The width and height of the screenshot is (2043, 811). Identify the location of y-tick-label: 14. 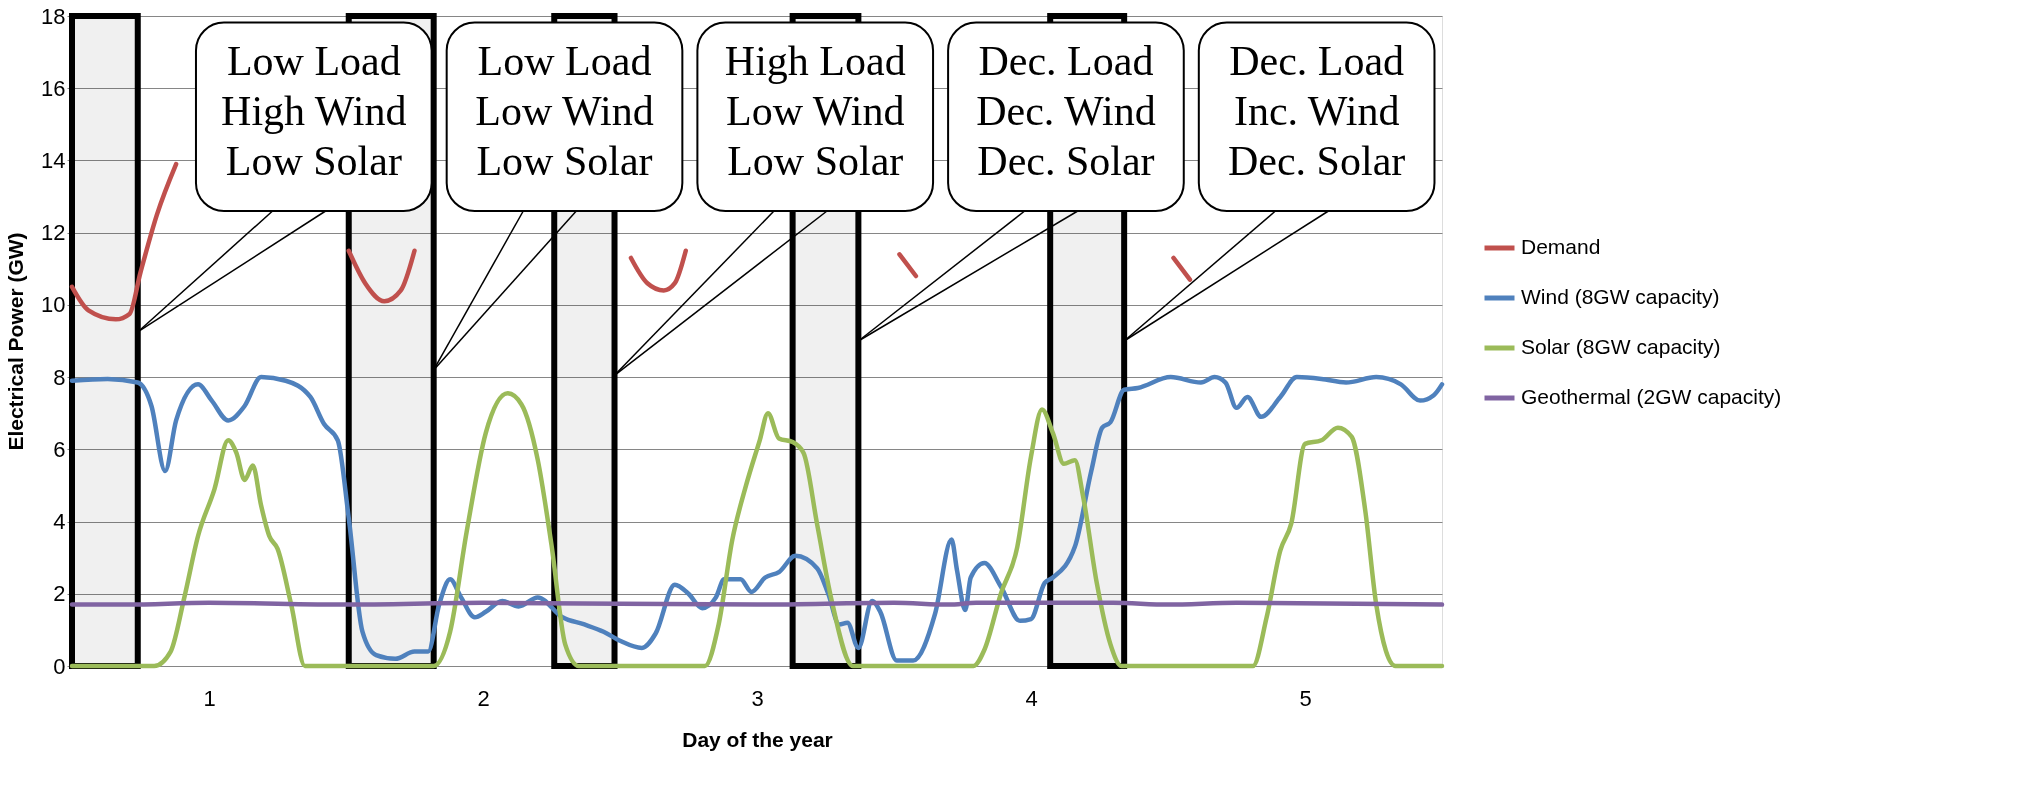
(53, 160).